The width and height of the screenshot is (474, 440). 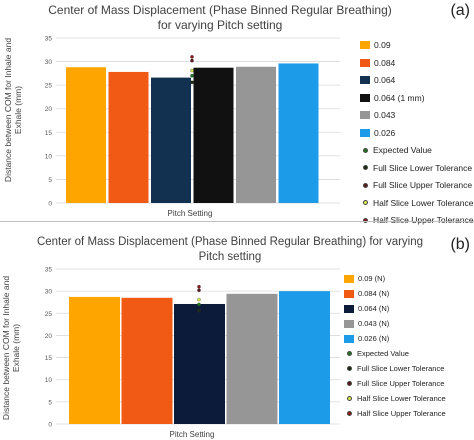 What do you see at coordinates (401, 368) in the screenshot?
I see `legend-point-label-b-1: Full Slice Lower Tolerance` at bounding box center [401, 368].